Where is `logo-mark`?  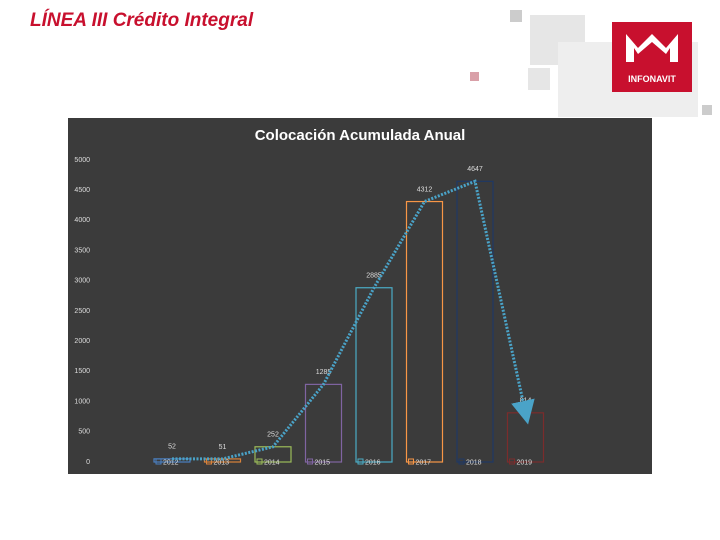
logo-mark is located at coordinates (652, 48).